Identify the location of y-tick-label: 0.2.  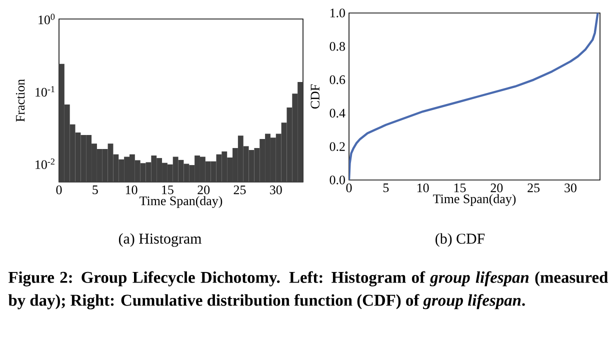
(337, 146).